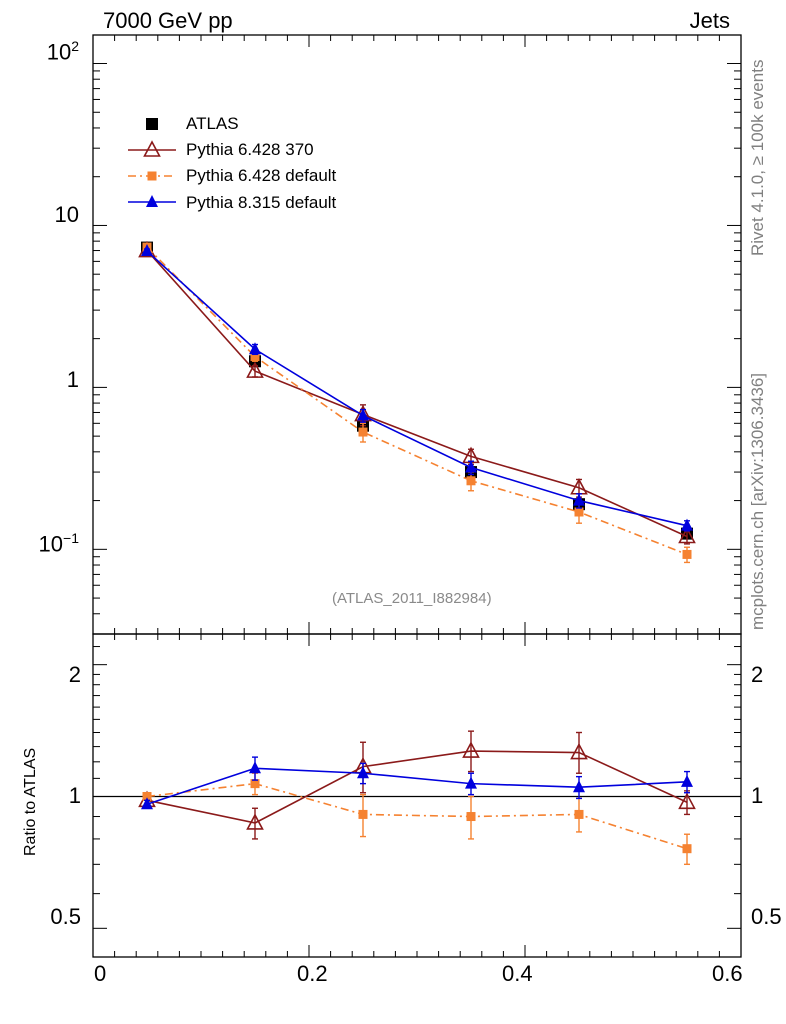  I want to click on ratio-ytick-1-left: 1, so click(74, 795).